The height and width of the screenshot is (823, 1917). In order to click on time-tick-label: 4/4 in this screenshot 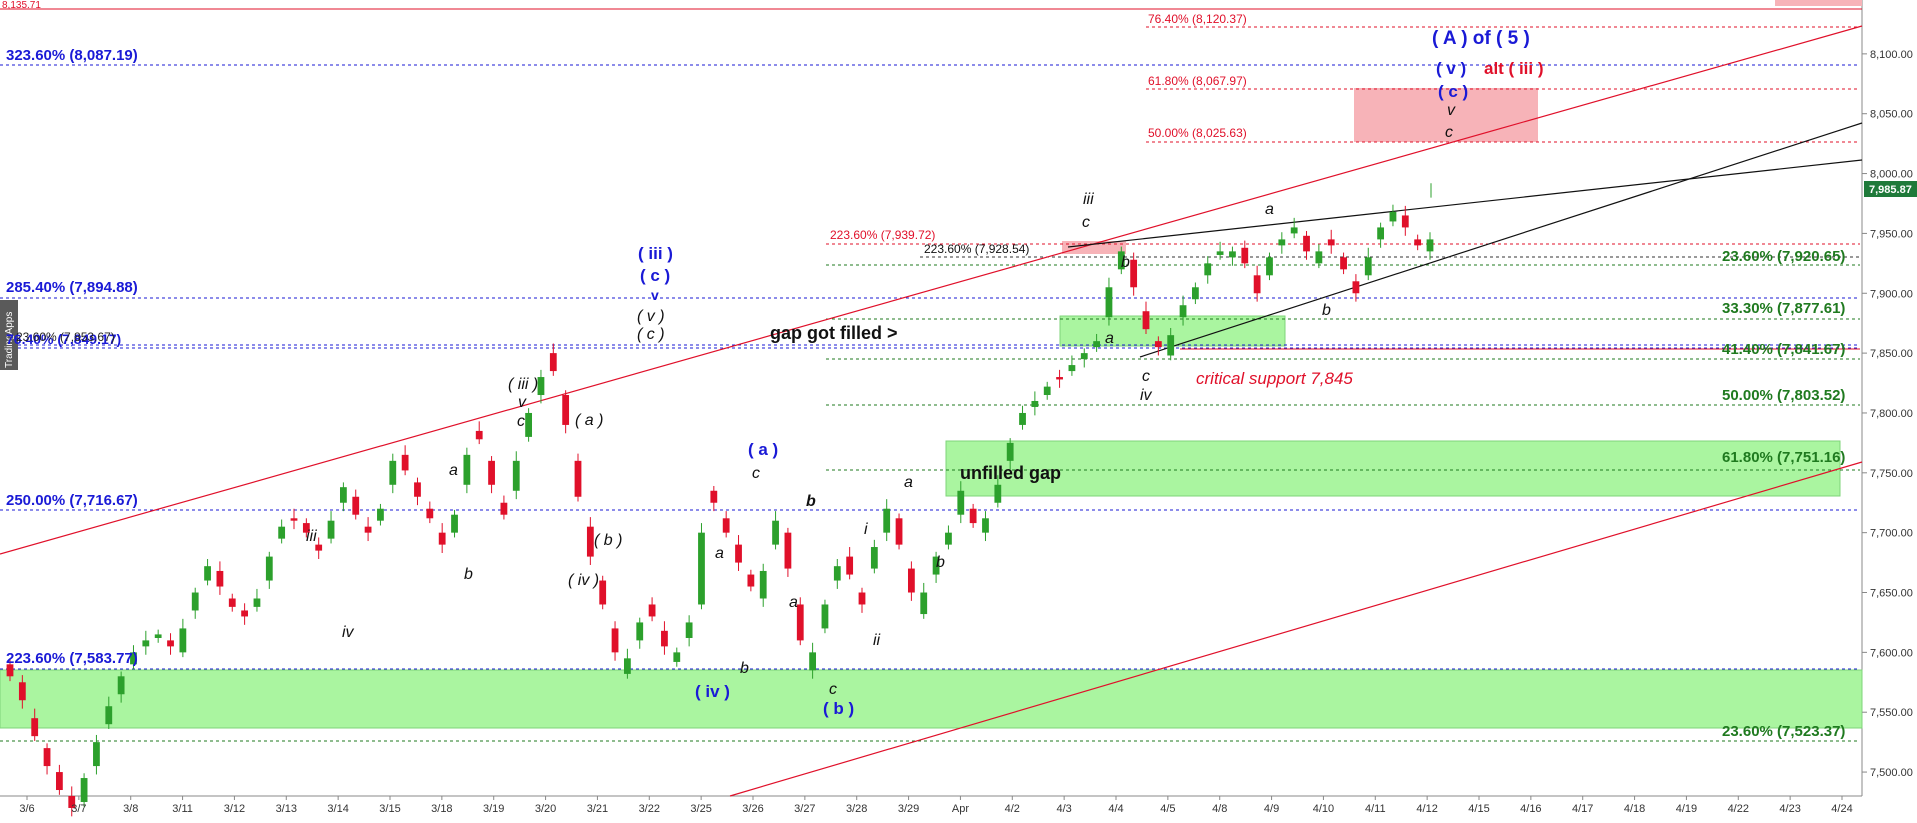, I will do `click(1115, 809)`.